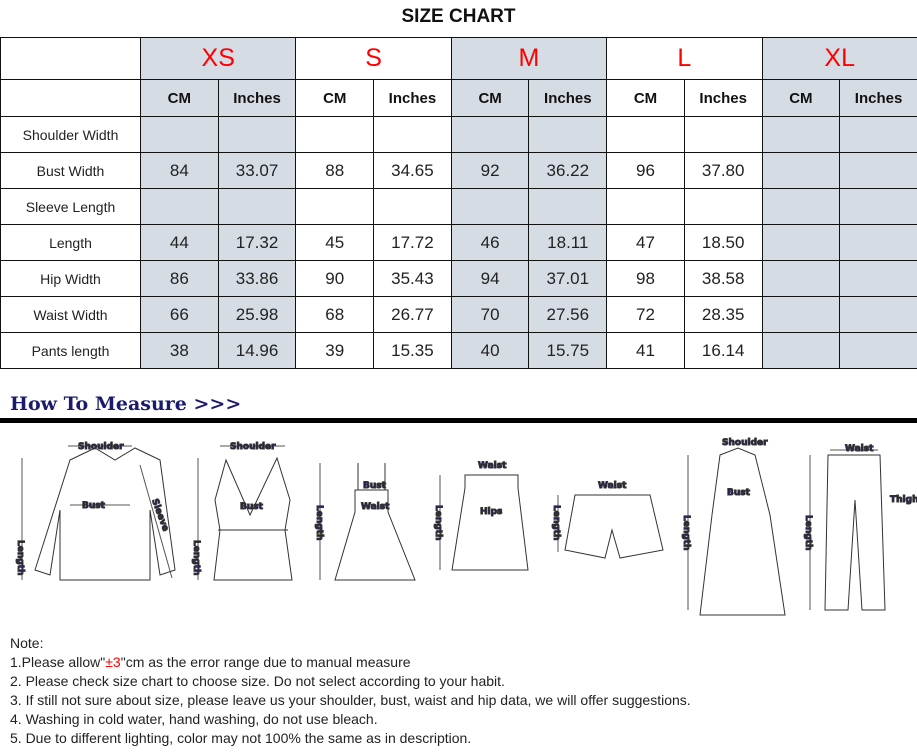 The width and height of the screenshot is (917, 755). What do you see at coordinates (458, 314) in the screenshot?
I see `table-row: Waist Width 66 25.98 68 26.77 70 27.56 72 28.35` at bounding box center [458, 314].